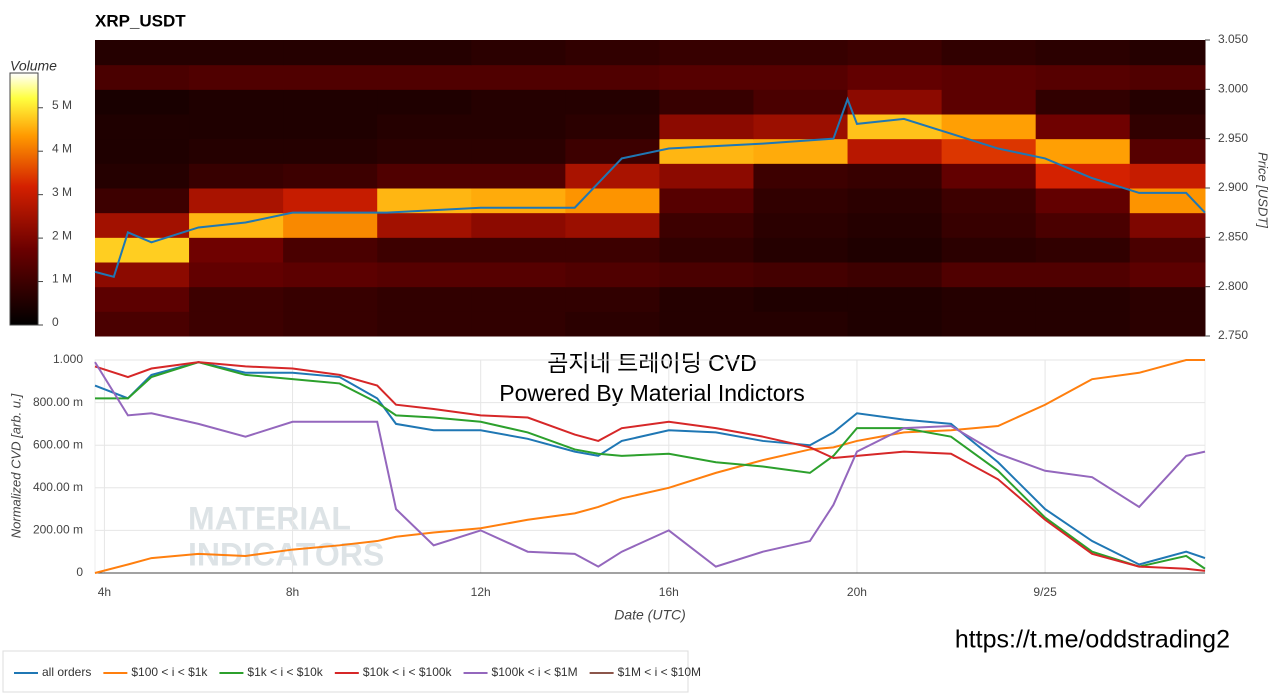 This screenshot has height=693, width=1280. What do you see at coordinates (62, 105) in the screenshot?
I see `colorbar-tick-label: 5 M` at bounding box center [62, 105].